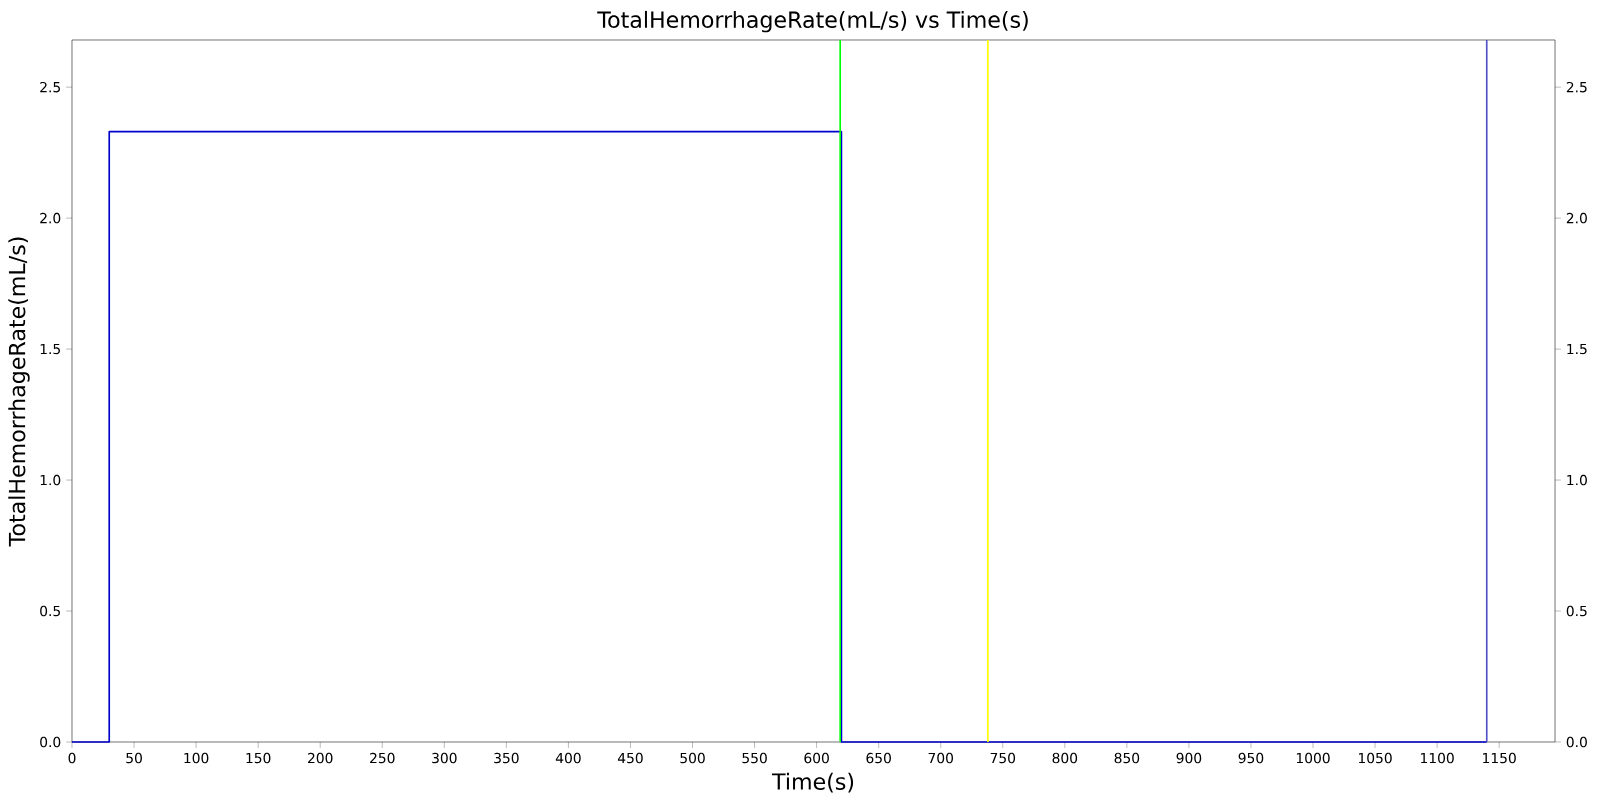 The width and height of the screenshot is (1600, 800). I want to click on y-tick-label: 1.5, so click(50, 349).